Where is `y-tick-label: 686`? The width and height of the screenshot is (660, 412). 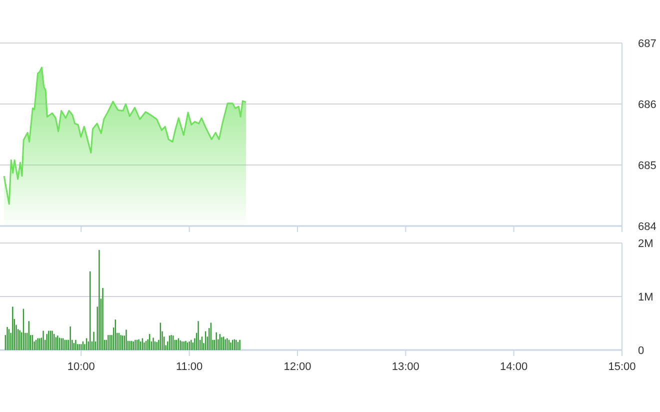 y-tick-label: 686 is located at coordinates (647, 104).